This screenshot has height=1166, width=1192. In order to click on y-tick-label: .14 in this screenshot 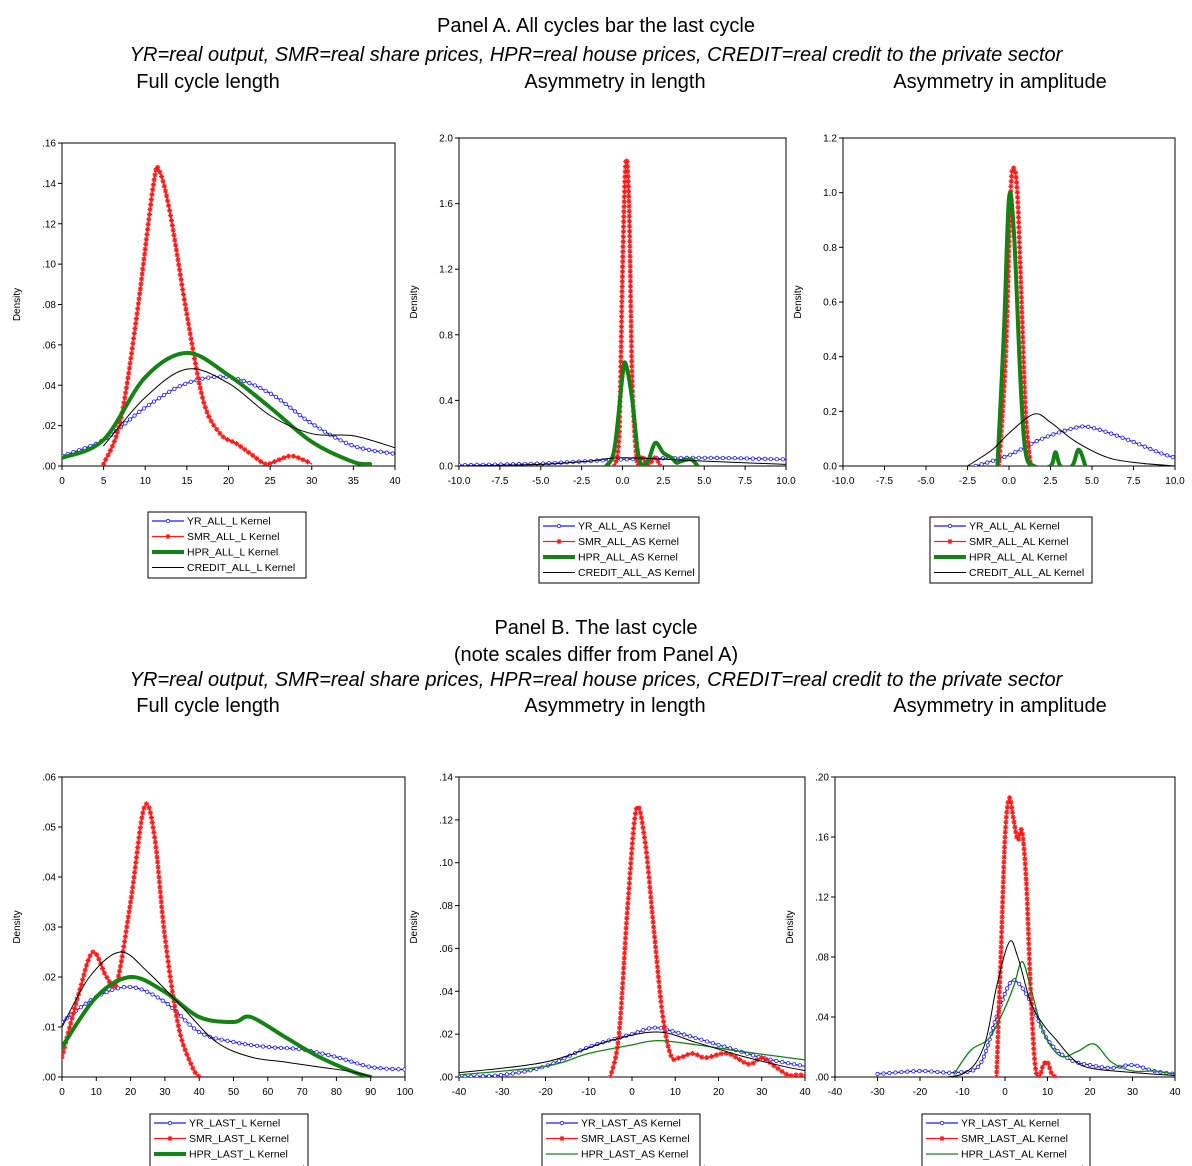, I will do `click(49, 184)`.